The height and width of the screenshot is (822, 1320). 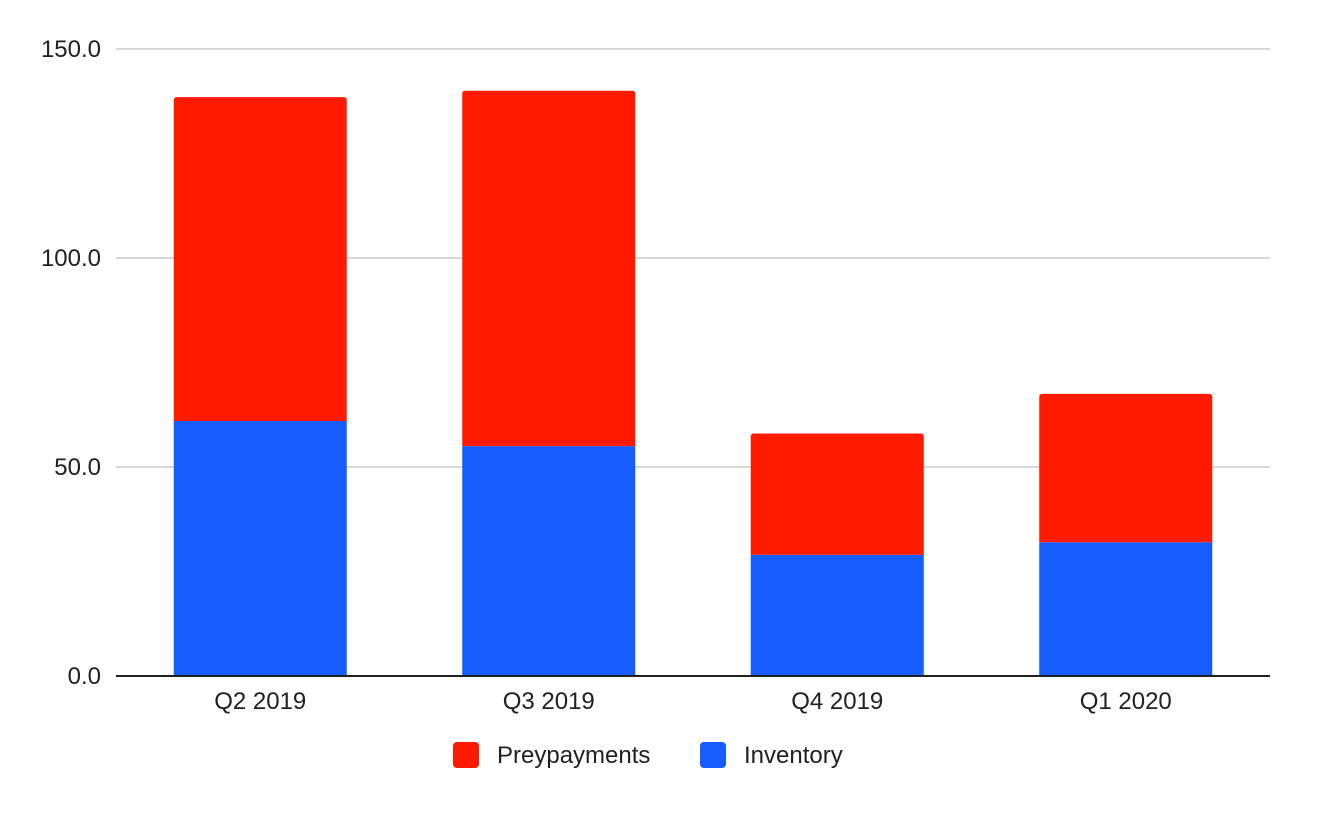 I want to click on legend-item-preypayments: Preypayments, so click(x=551, y=755).